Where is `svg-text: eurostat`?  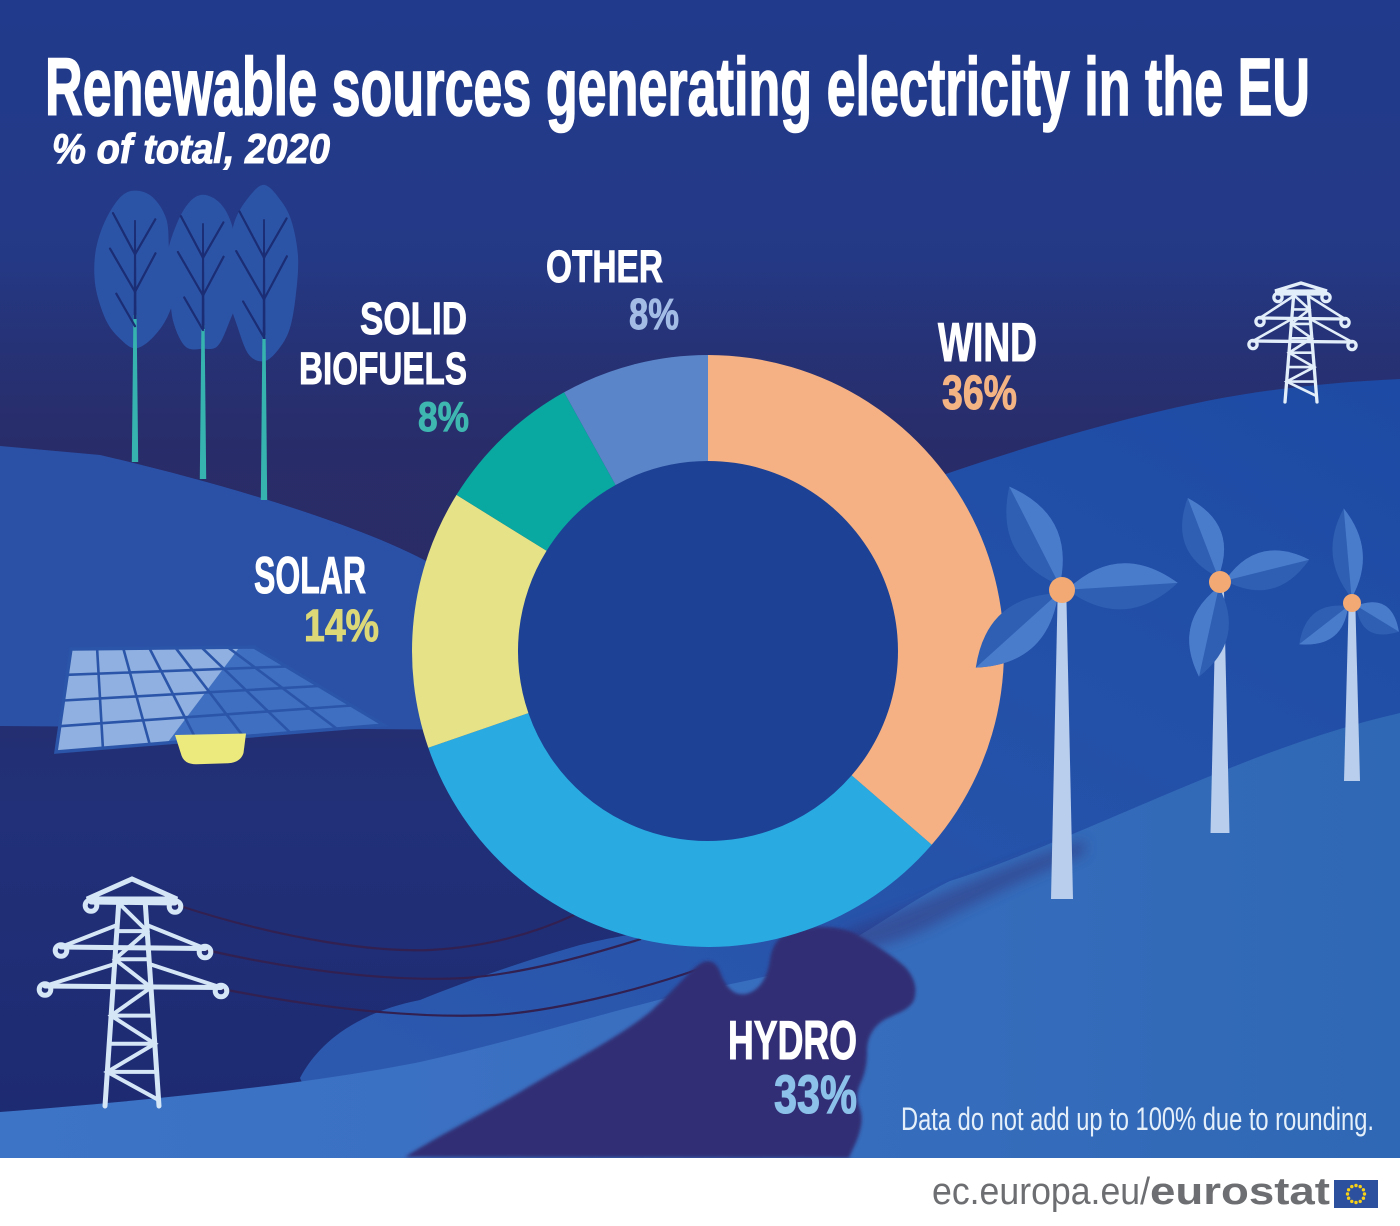
svg-text: eurostat is located at coordinates (1240, 1192).